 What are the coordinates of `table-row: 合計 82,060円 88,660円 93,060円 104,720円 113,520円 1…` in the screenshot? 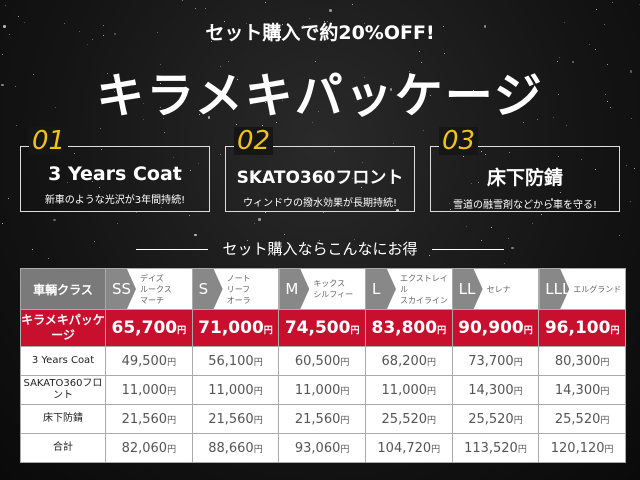 It's located at (323, 448).